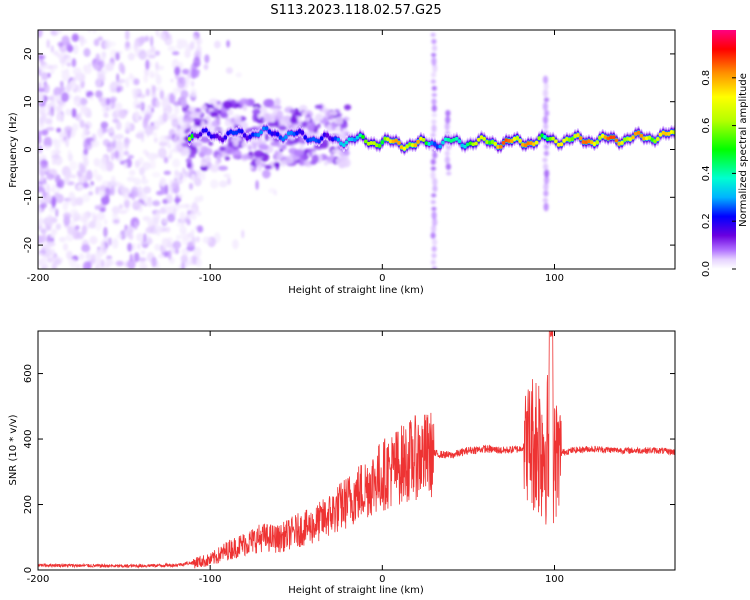  I want to click on spectrogram-y-axis-label: Frequency (Hz), so click(13, 150).